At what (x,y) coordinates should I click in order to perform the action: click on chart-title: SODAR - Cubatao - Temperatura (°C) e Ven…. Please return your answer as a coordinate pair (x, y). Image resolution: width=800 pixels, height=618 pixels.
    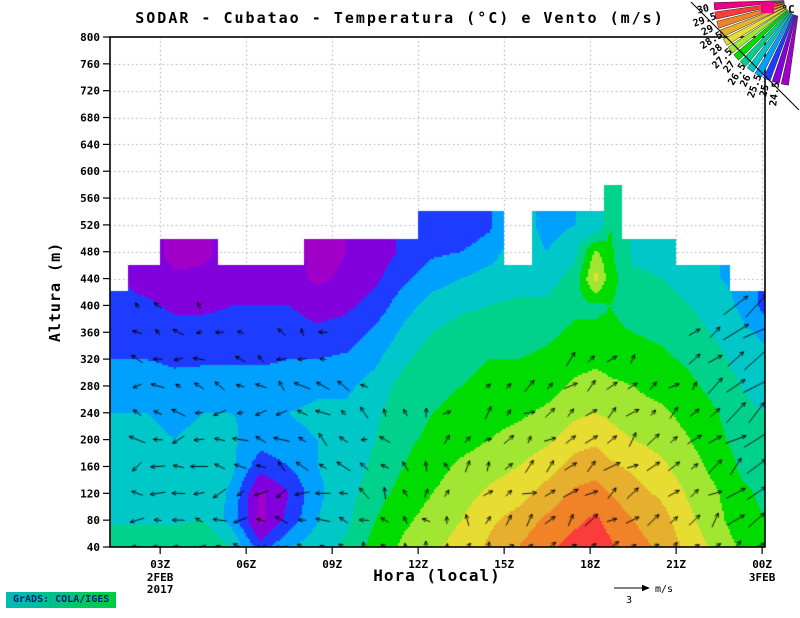
    Looking at the image, I should click on (400, 18).